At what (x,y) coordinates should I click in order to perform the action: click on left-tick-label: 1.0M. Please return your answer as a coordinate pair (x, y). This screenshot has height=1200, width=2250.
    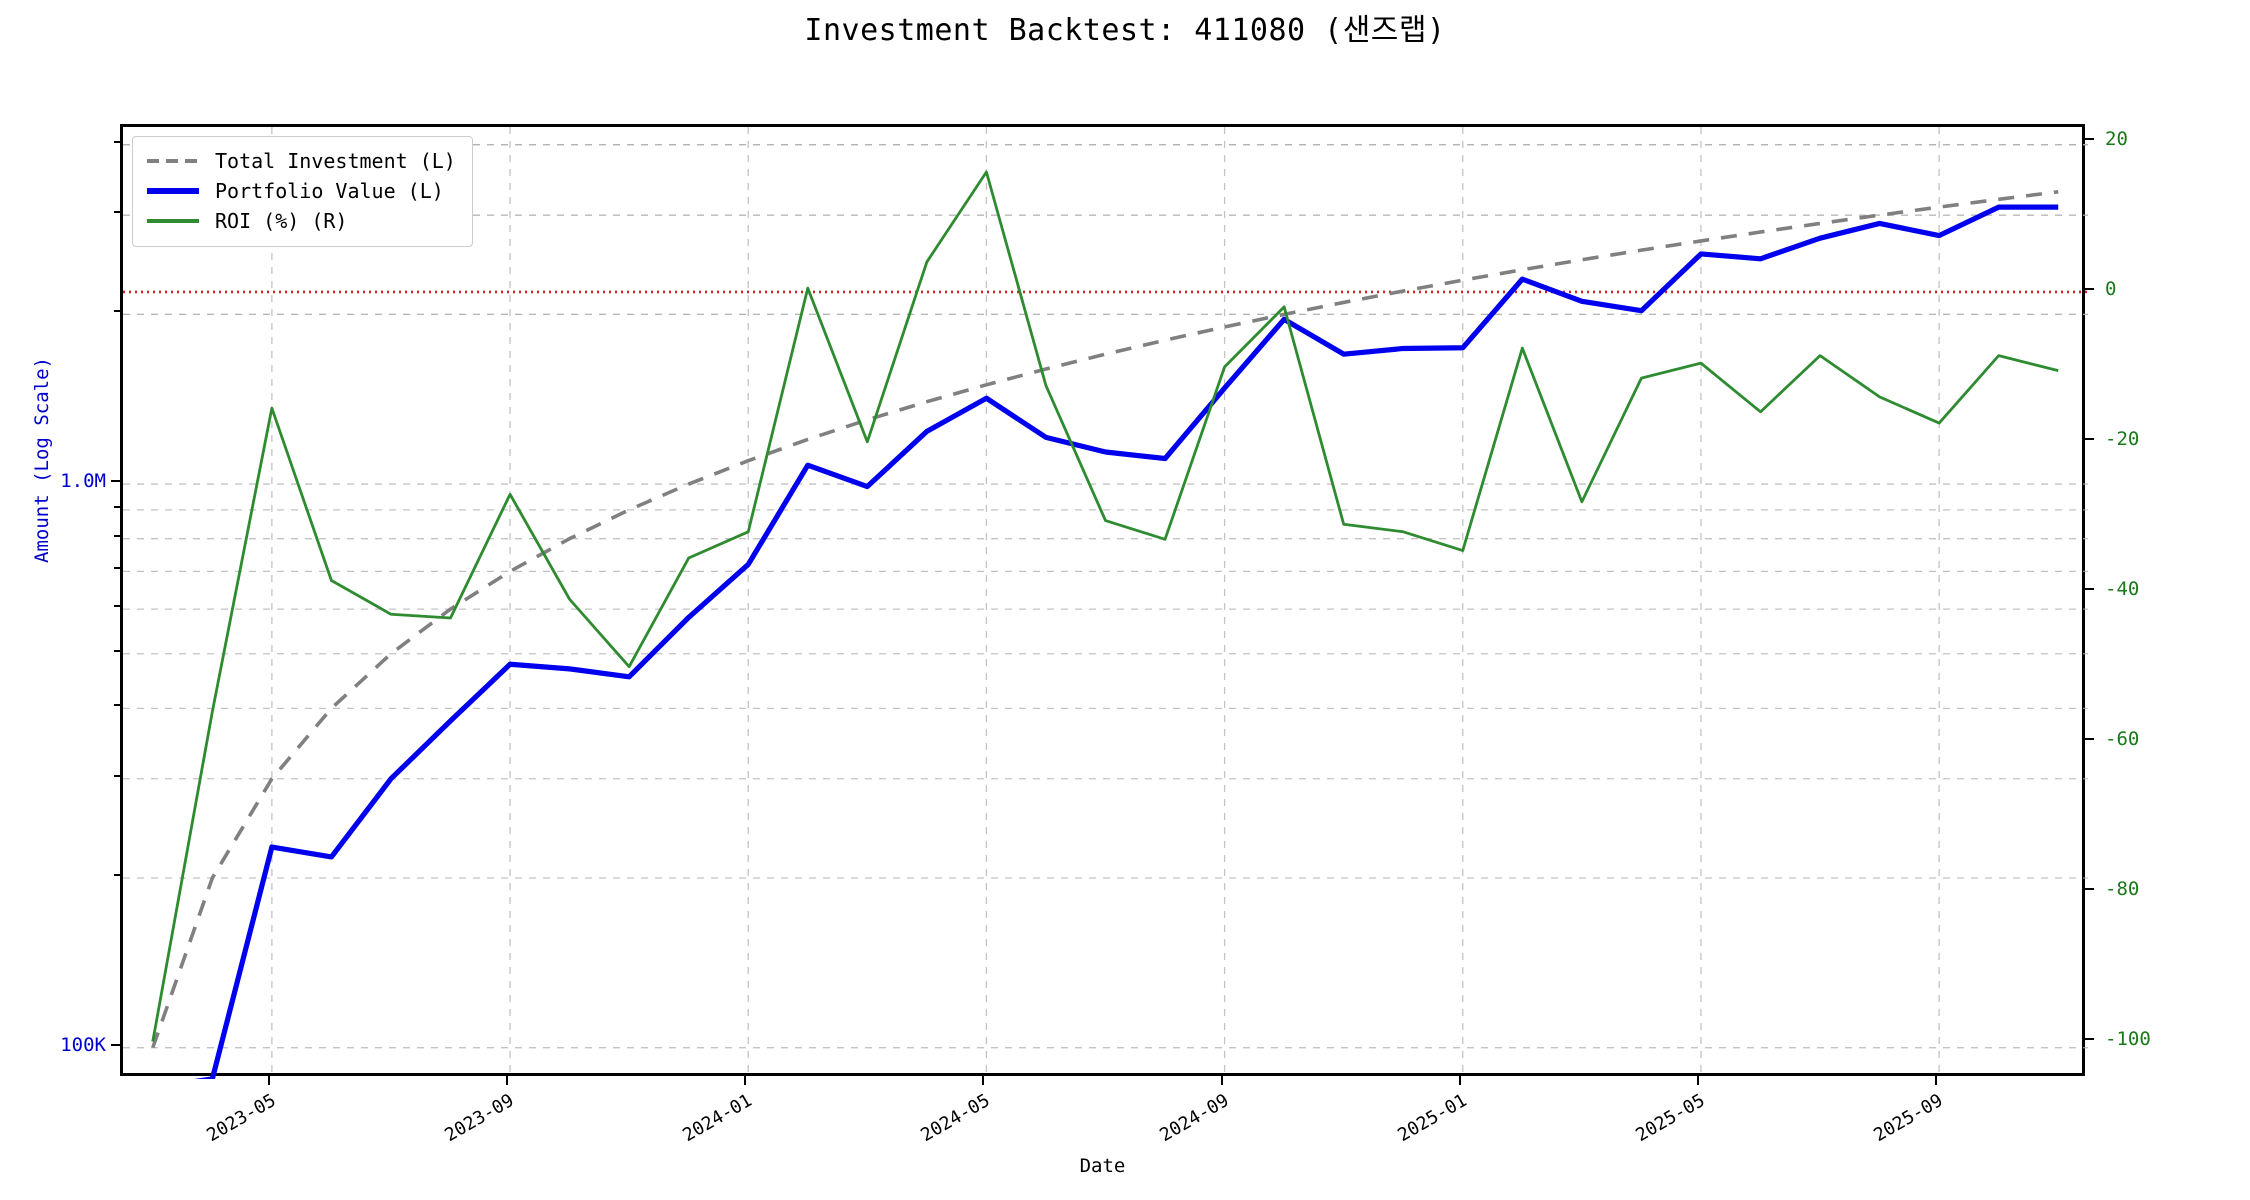
    Looking at the image, I should click on (83, 481).